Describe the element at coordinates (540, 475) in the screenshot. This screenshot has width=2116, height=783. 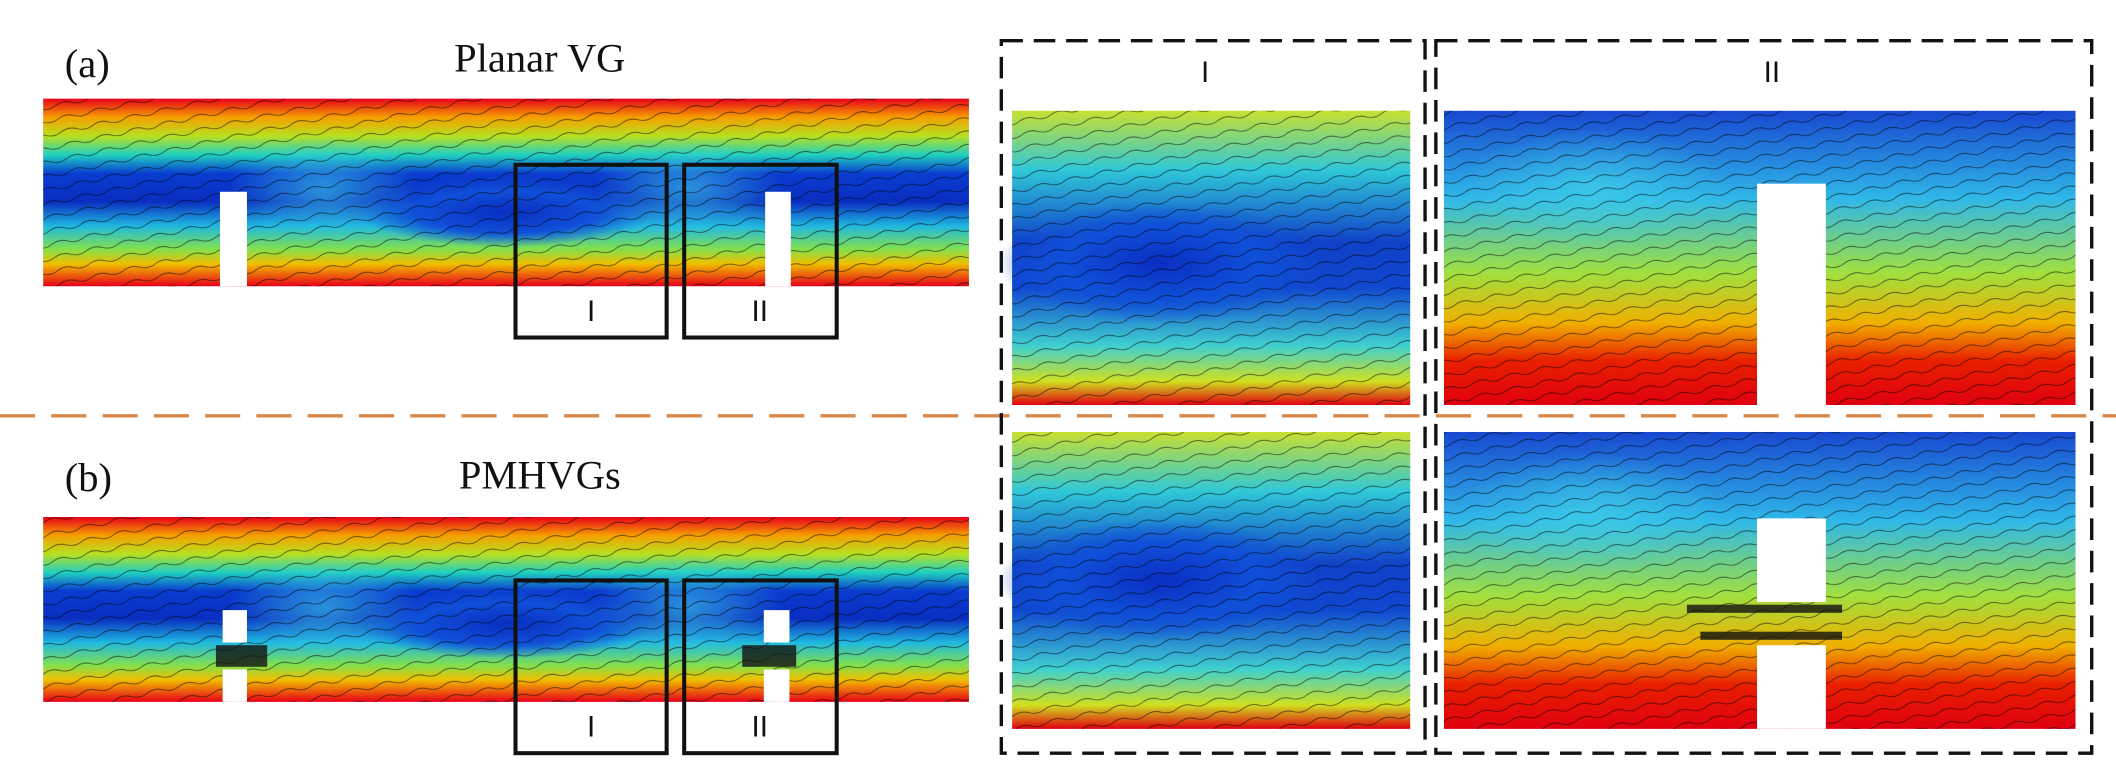
I see `panel-title: PMHVGs` at that location.